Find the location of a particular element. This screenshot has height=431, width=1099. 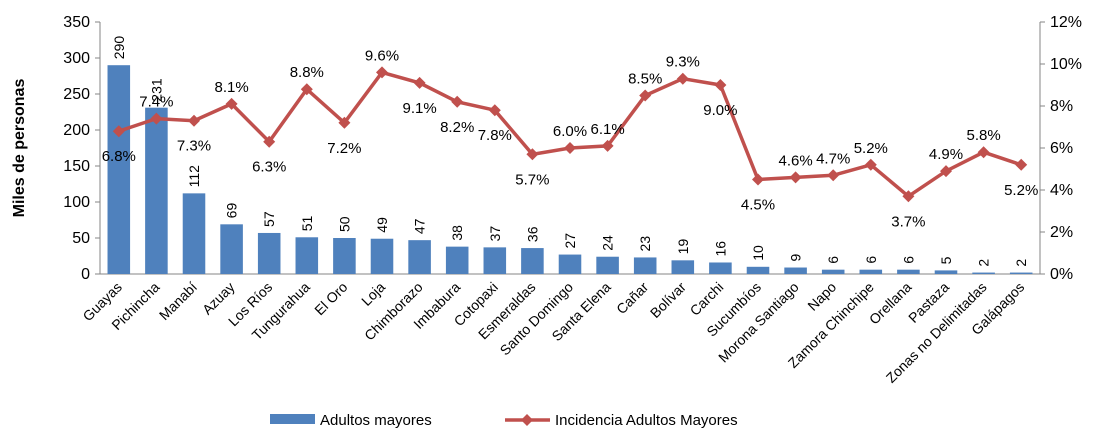

line-value-label: 9.1% is located at coordinates (419, 108).